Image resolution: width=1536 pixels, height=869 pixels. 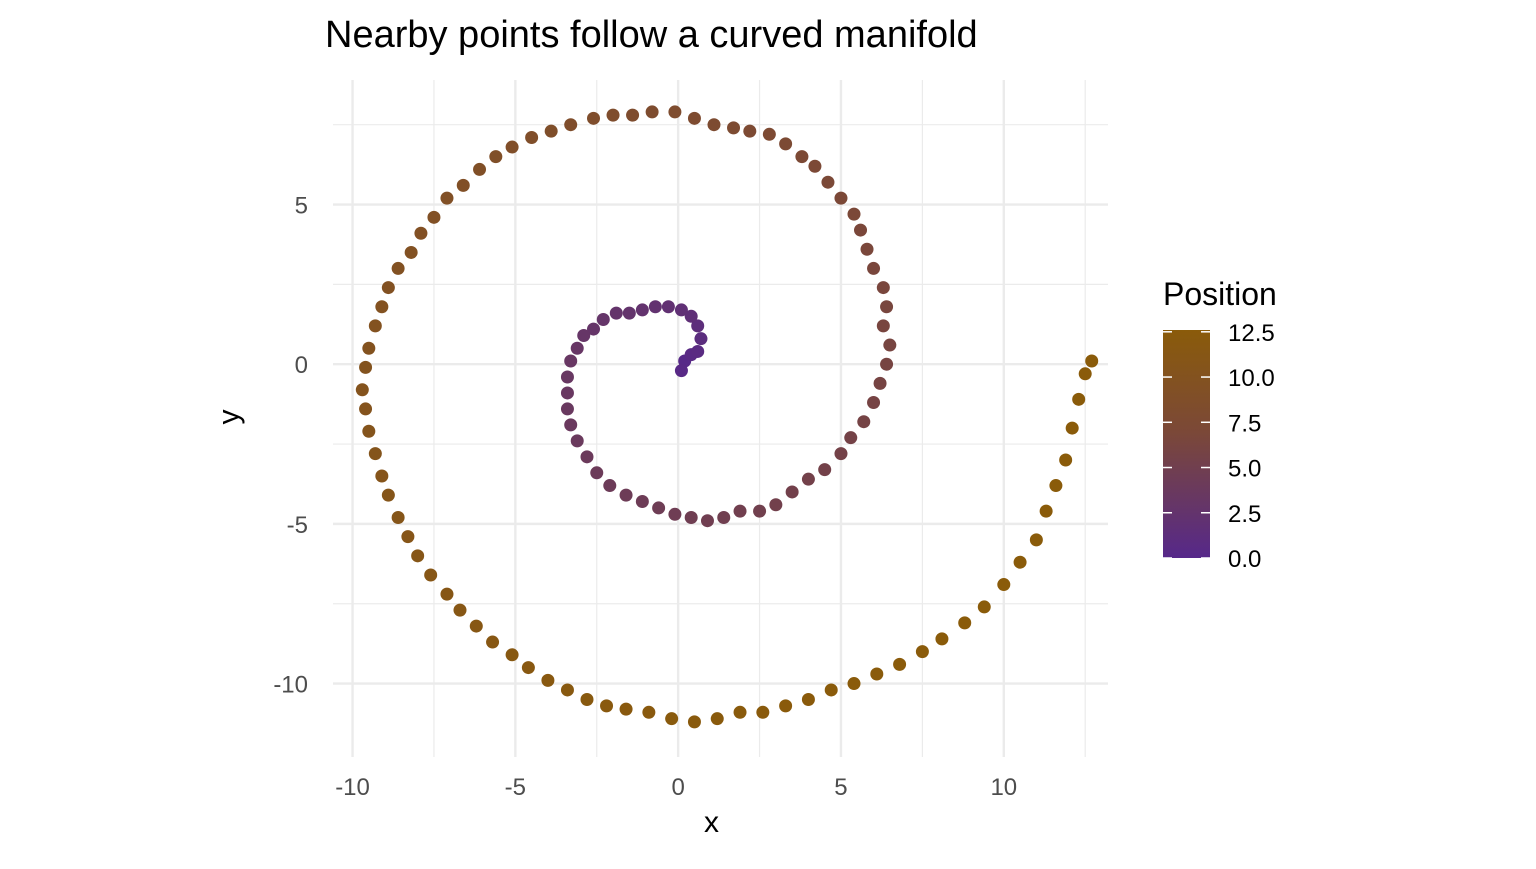 I want to click on colorbar-tick-label: 10.0, so click(x=1251, y=378).